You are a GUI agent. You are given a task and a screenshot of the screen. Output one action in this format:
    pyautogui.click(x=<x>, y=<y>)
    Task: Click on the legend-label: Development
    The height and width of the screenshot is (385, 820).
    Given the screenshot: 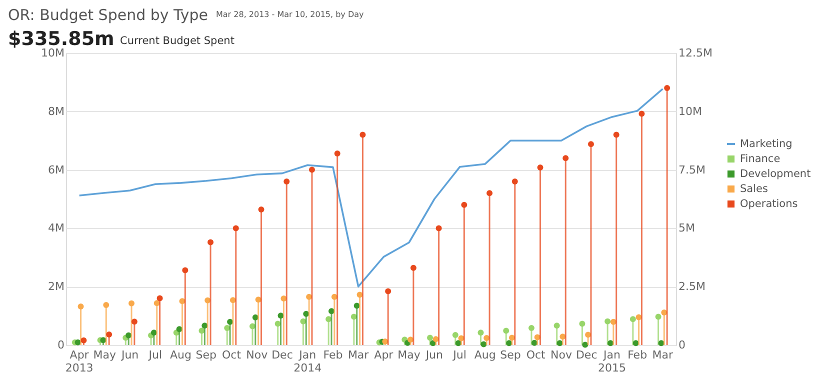 What is the action you would take?
    pyautogui.click(x=775, y=174)
    